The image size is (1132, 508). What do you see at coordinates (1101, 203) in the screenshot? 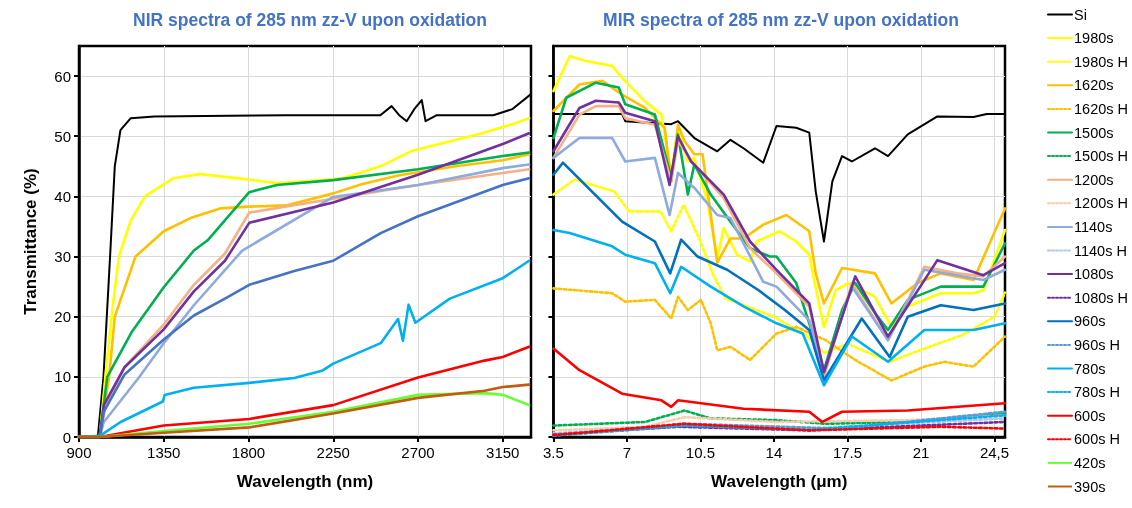
I see `legend-label: 1200s H` at bounding box center [1101, 203].